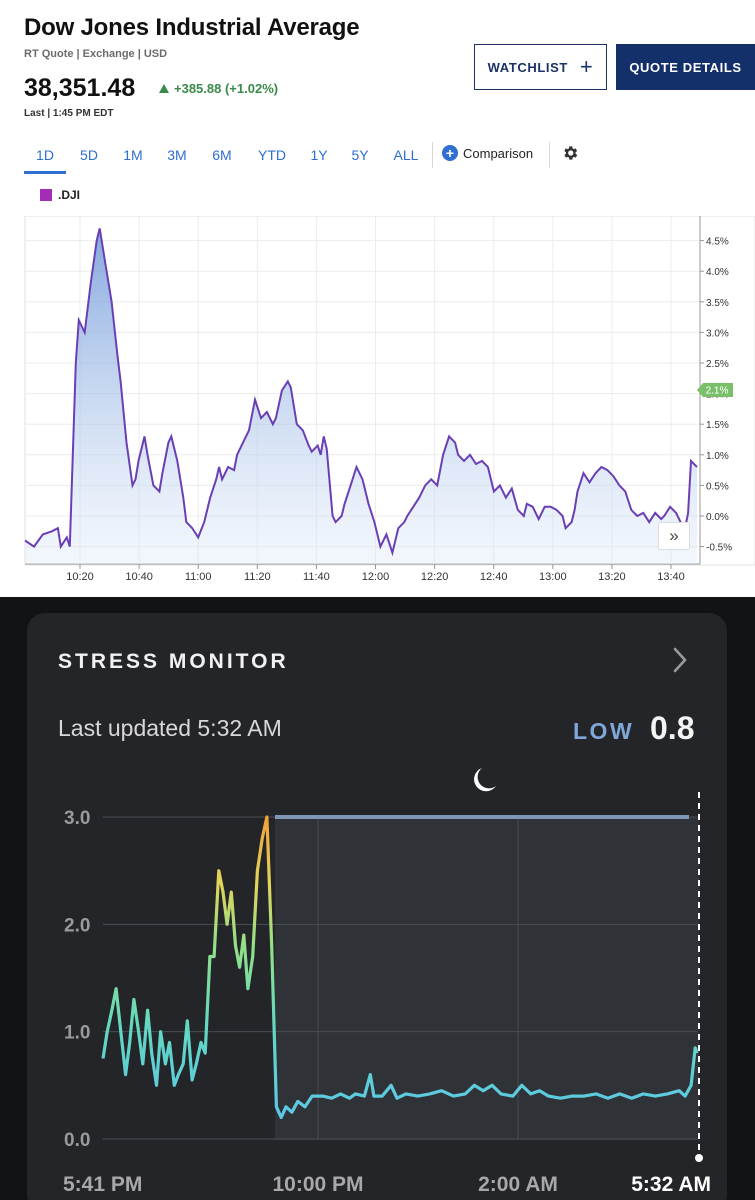  I want to click on y-tick-label: 2.0, so click(77, 925).